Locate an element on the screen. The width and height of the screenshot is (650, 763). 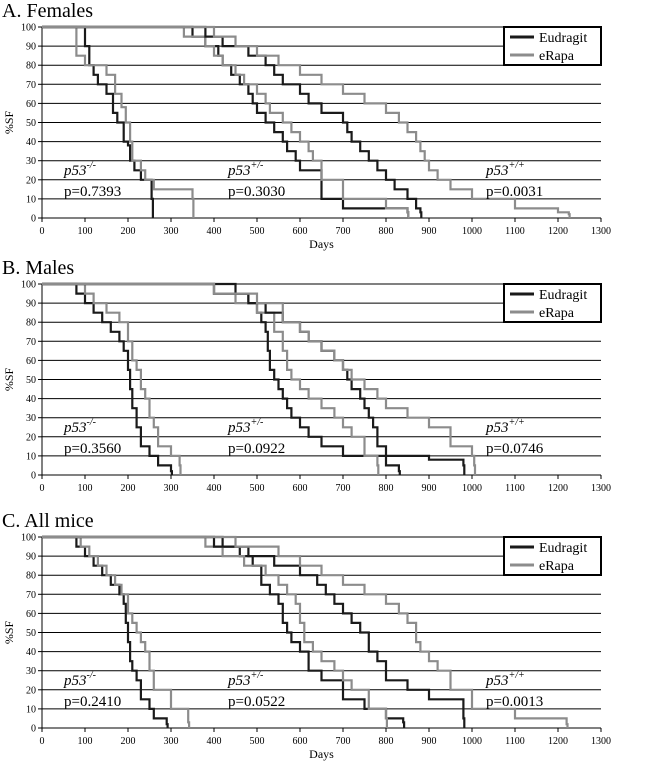
chart-title: C. All mice is located at coordinates (48, 521).